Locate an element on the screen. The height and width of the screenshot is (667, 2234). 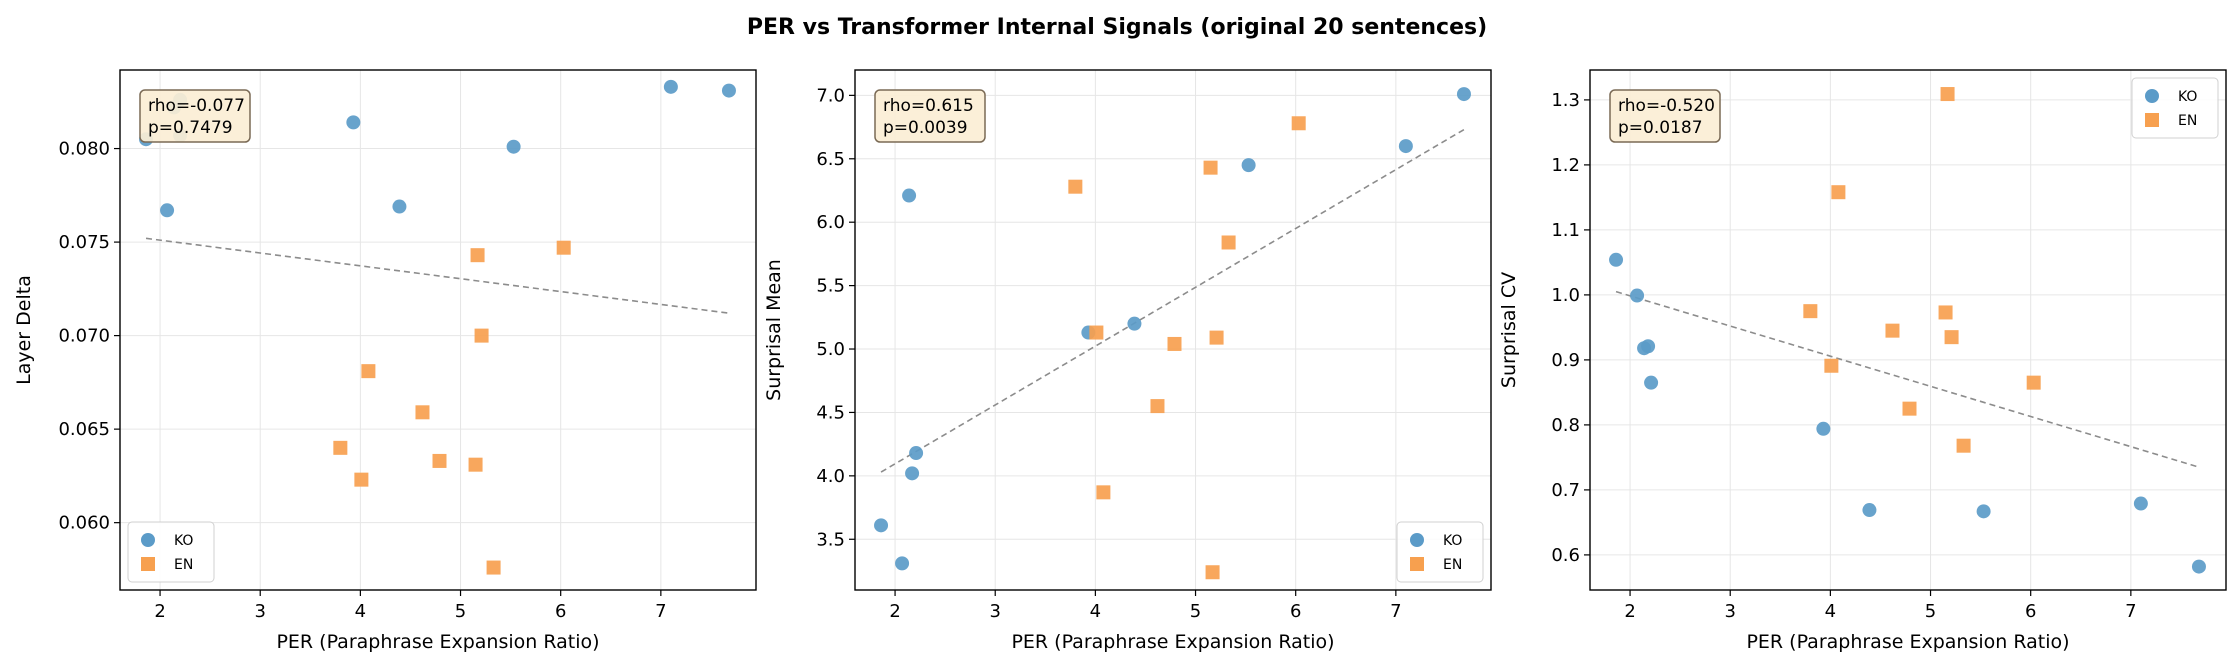
x-tick-label: 4 is located at coordinates (1830, 611).